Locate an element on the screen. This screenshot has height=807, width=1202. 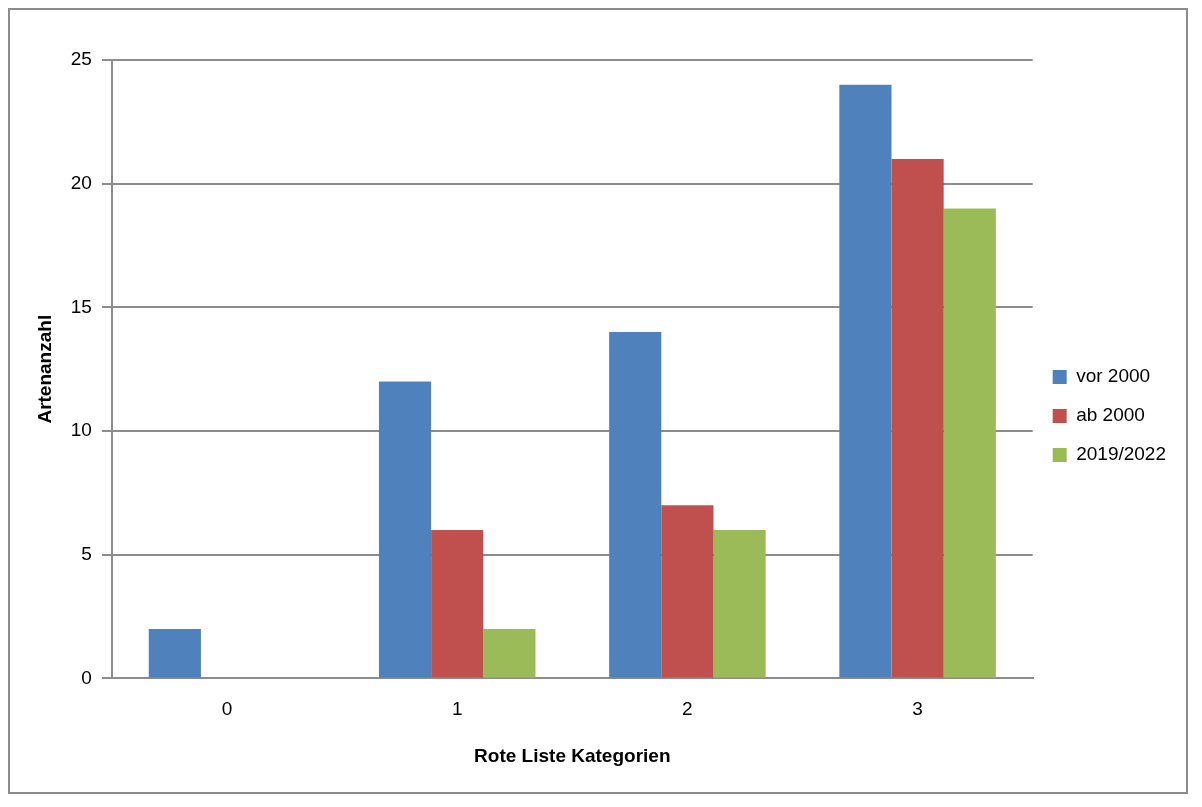
y-tick-label: 5 is located at coordinates (86, 553).